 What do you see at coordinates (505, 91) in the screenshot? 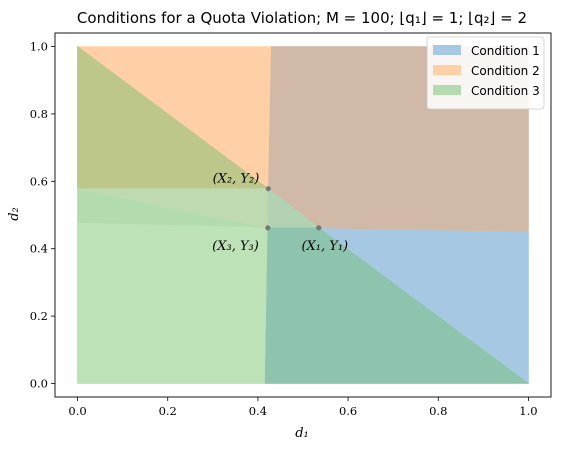
I see `legend-label: Condition 3` at bounding box center [505, 91].